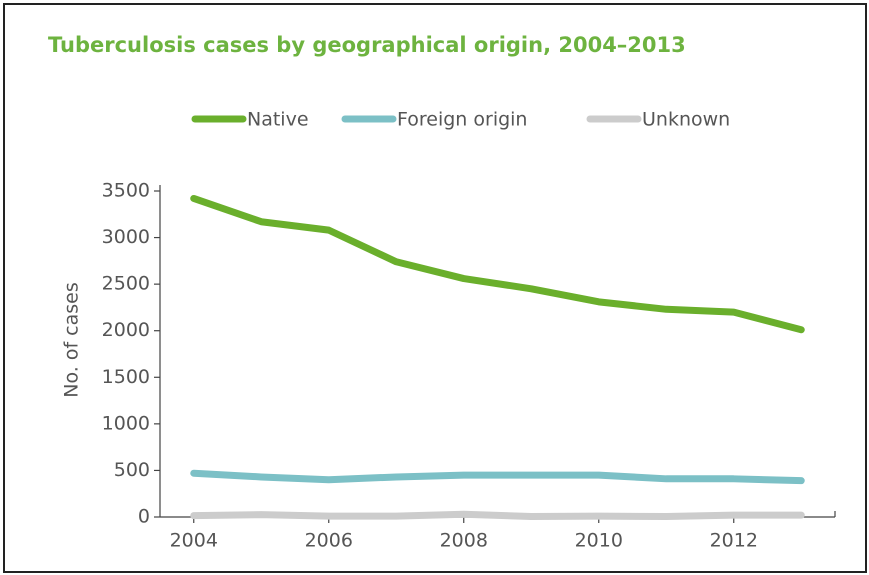 The height and width of the screenshot is (575, 869). I want to click on y-axis-label: No. of cases, so click(72, 340).